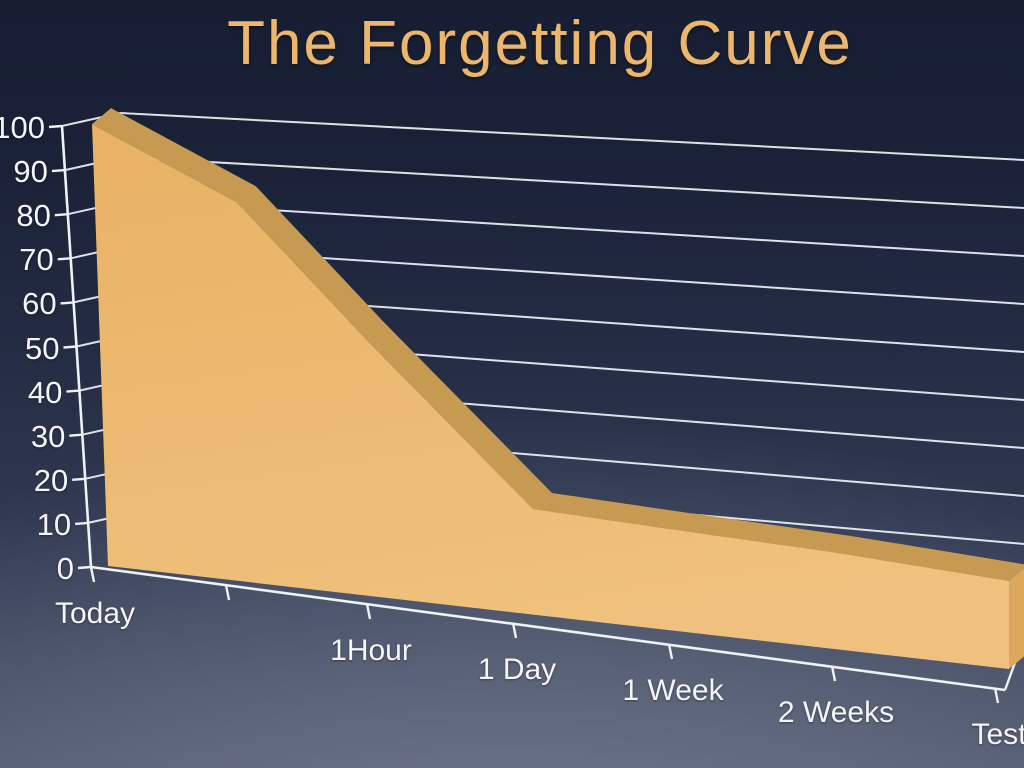  What do you see at coordinates (65, 568) in the screenshot?
I see `y-axis-tick-label: 0` at bounding box center [65, 568].